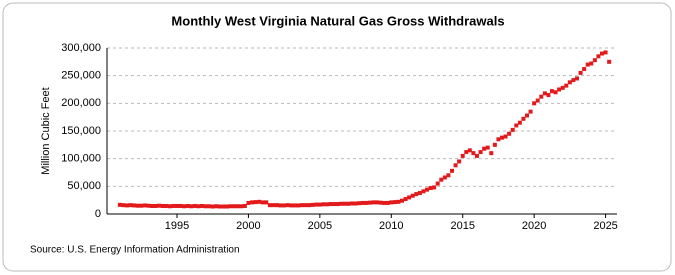  Describe the element at coordinates (462, 226) in the screenshot. I see `x-tick-label: 2015` at that location.